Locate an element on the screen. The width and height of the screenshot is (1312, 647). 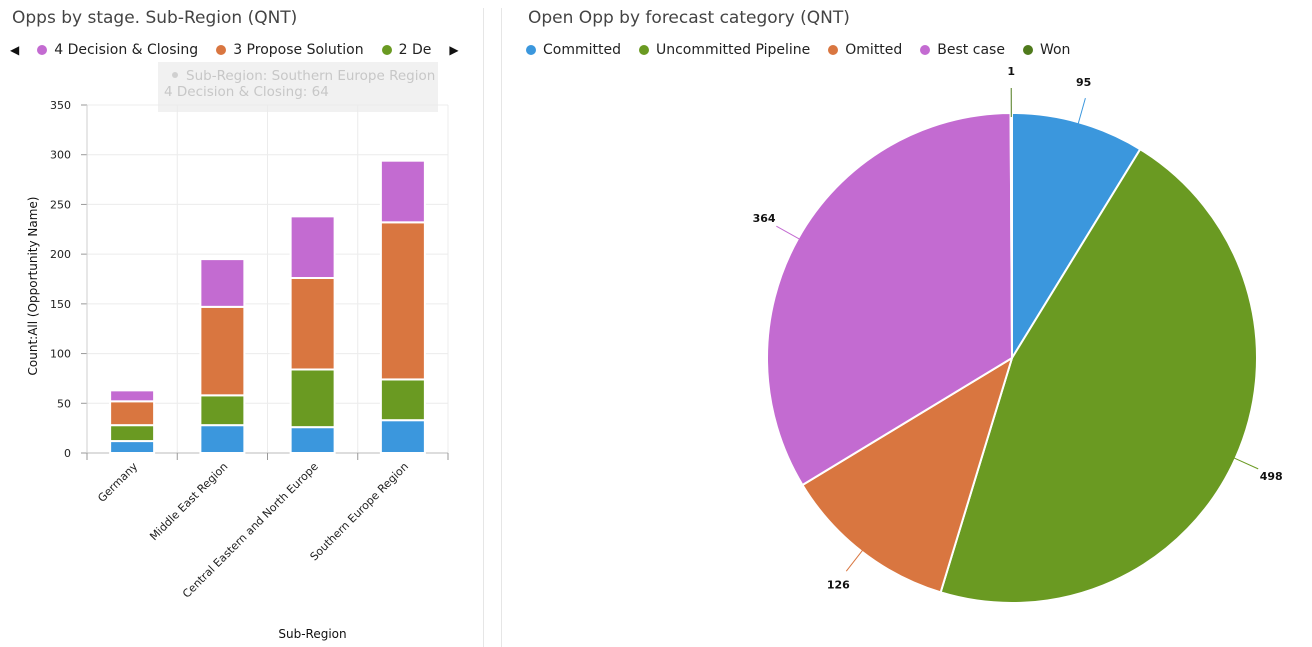
legend-item-propose-solution: 3 Propose Solution is located at coordinates (290, 50).